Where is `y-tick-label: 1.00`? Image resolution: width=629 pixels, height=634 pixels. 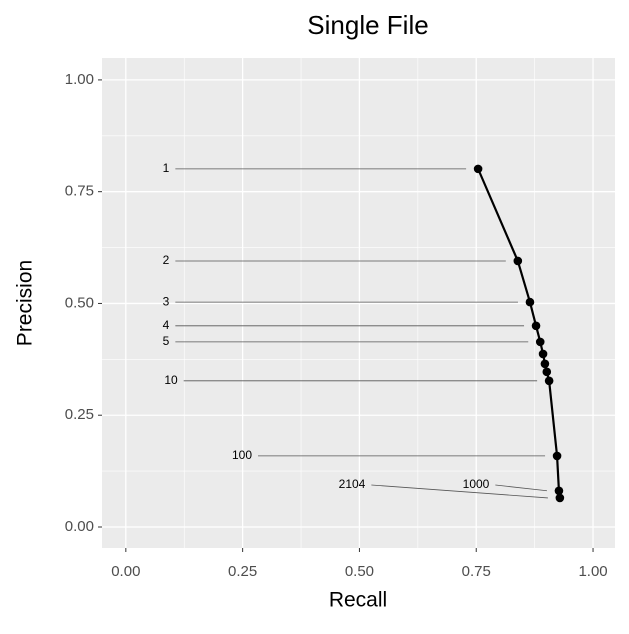
y-tick-label: 1.00 is located at coordinates (79, 79).